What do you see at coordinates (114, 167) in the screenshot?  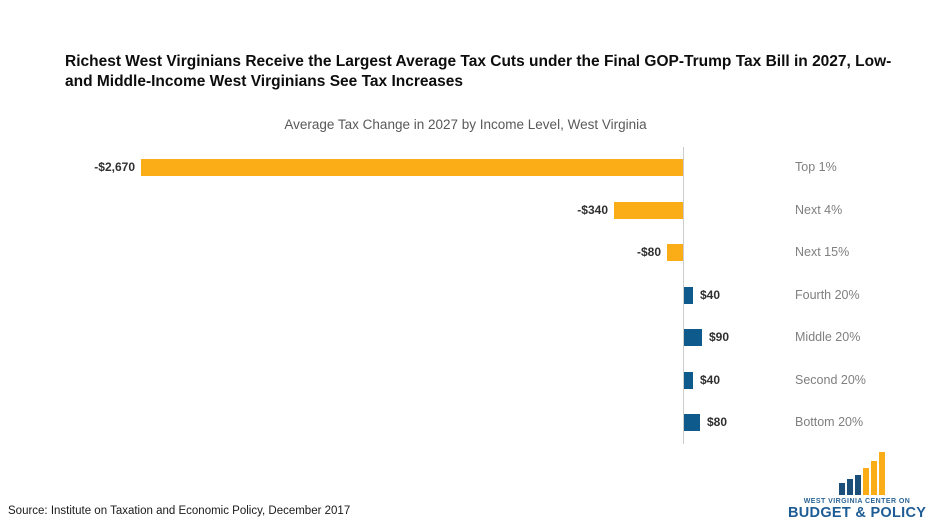 I see `value-label-top-1: -$2,670` at bounding box center [114, 167].